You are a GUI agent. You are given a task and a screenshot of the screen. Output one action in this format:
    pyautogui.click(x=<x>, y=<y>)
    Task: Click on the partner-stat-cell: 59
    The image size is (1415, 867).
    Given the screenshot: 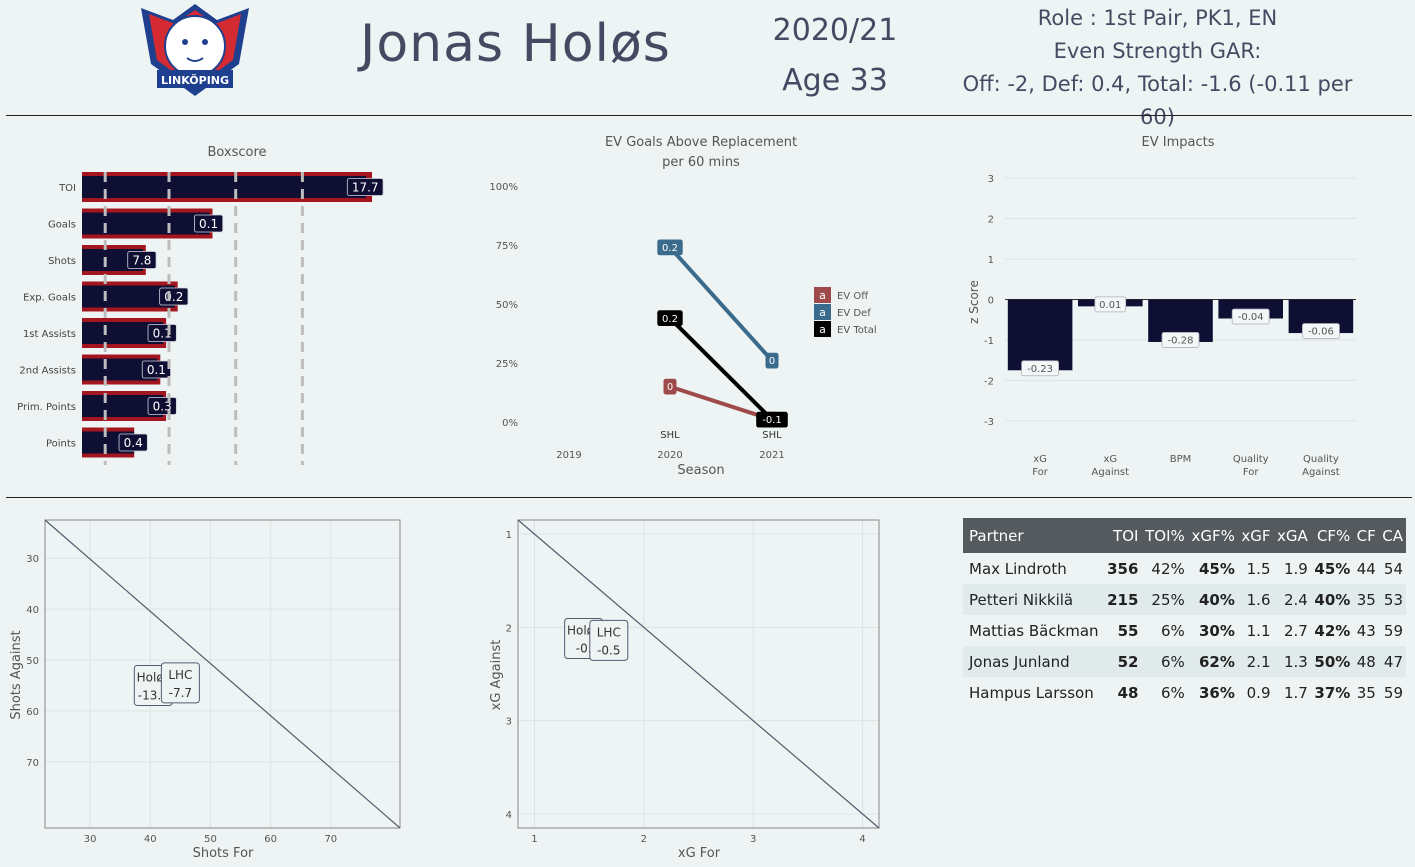 What is the action you would take?
    pyautogui.click(x=1392, y=692)
    